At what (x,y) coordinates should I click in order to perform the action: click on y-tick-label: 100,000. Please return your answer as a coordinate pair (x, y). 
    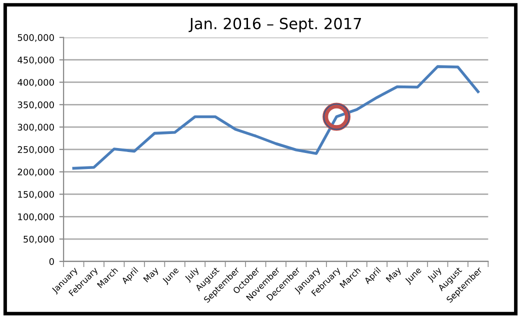
    Looking at the image, I should click on (36, 217).